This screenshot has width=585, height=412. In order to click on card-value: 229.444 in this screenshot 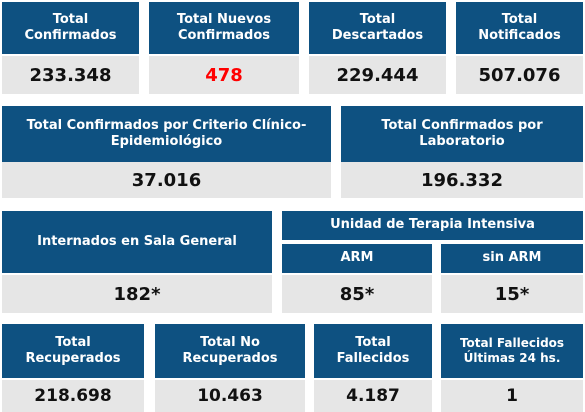, I will do `click(377, 75)`.